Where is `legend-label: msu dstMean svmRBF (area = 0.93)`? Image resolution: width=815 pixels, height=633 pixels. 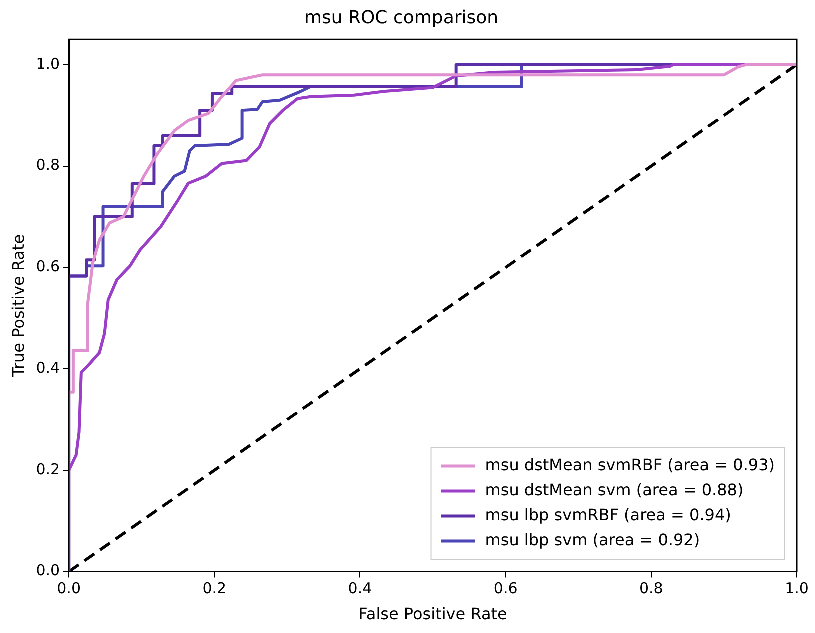 legend-label: msu dstMean svmRBF (area = 0.93) is located at coordinates (630, 464).